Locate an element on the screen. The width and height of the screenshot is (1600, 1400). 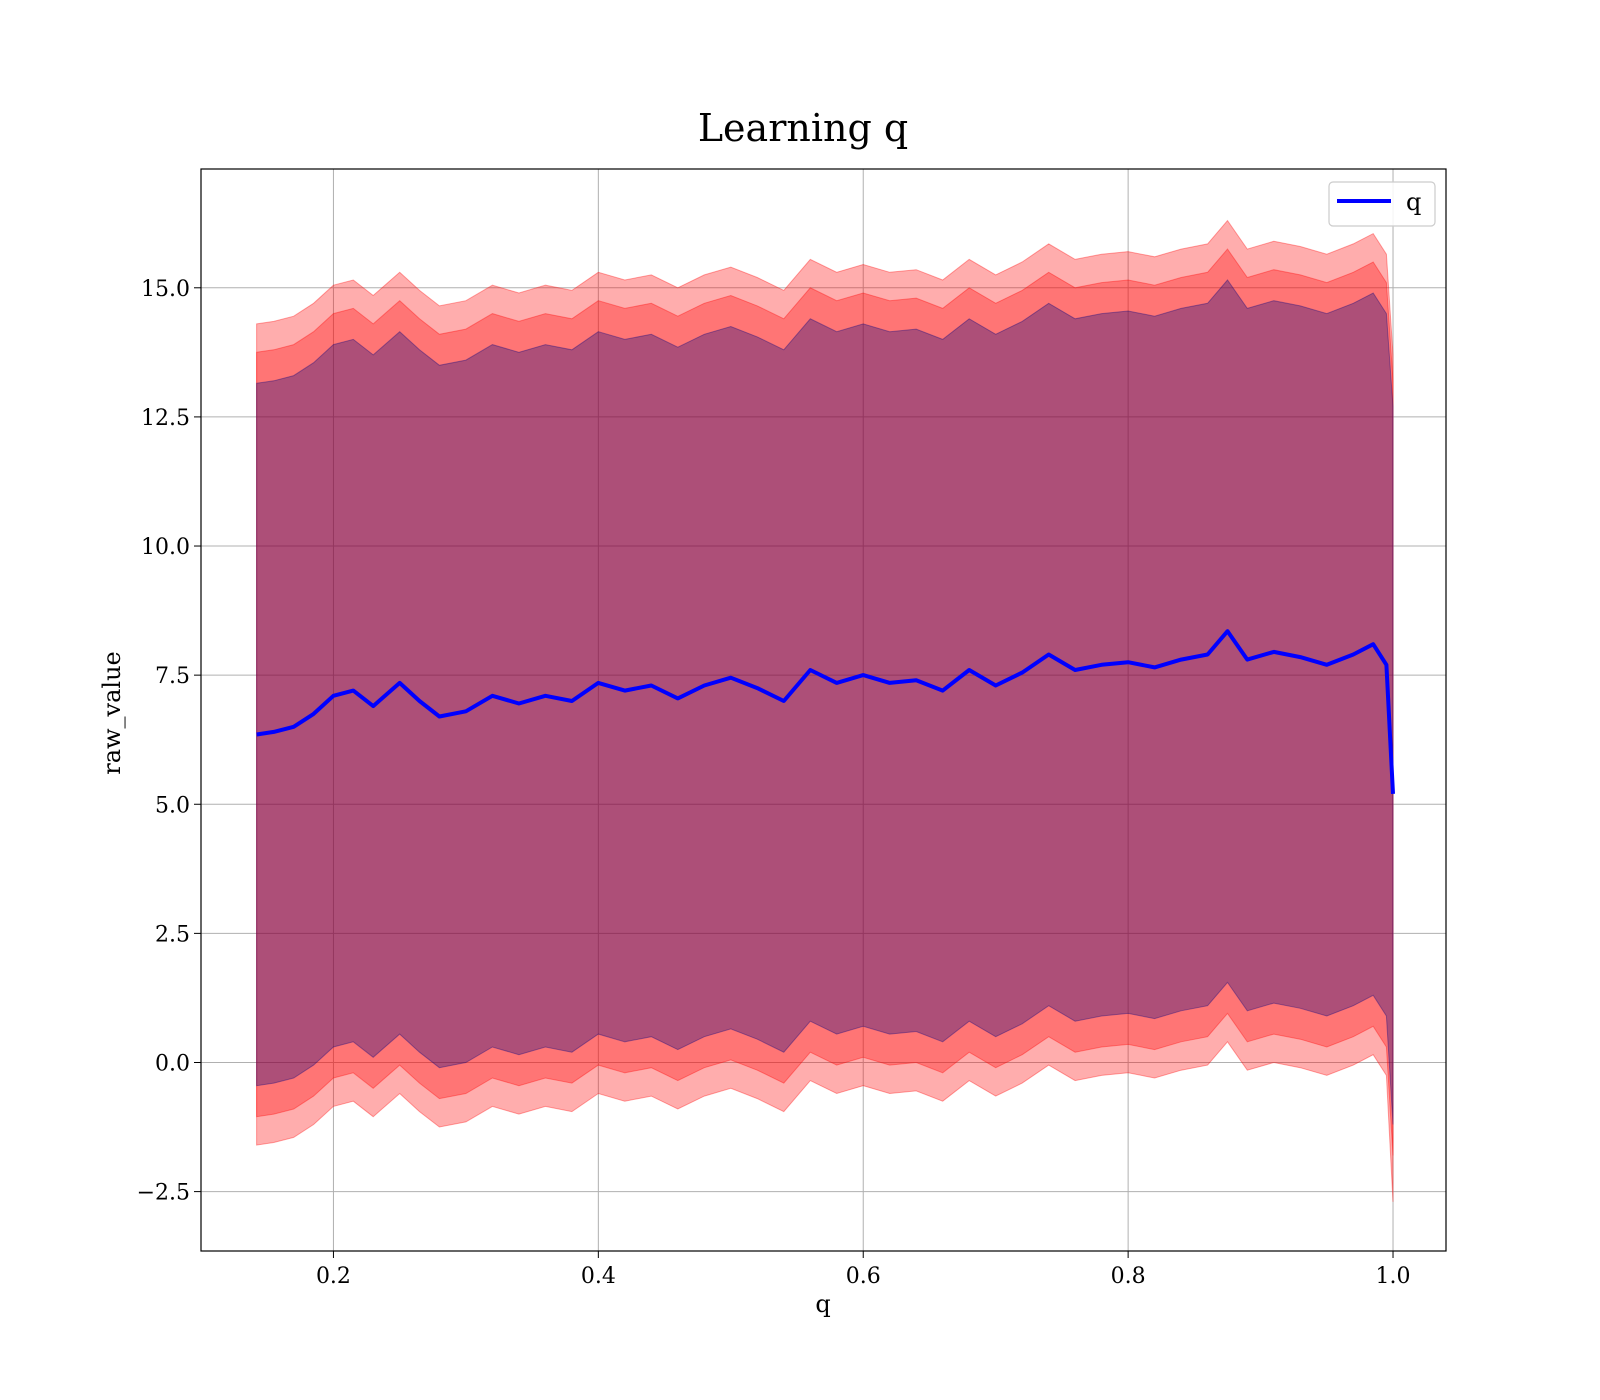
x-axis-label: q is located at coordinates (822, 1304).